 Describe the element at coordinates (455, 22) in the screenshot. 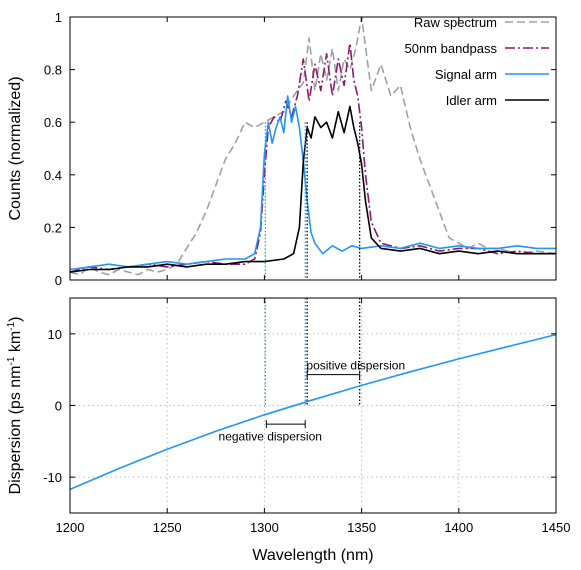

I see `legend-label-raw-spectrum: Raw spectrum` at that location.